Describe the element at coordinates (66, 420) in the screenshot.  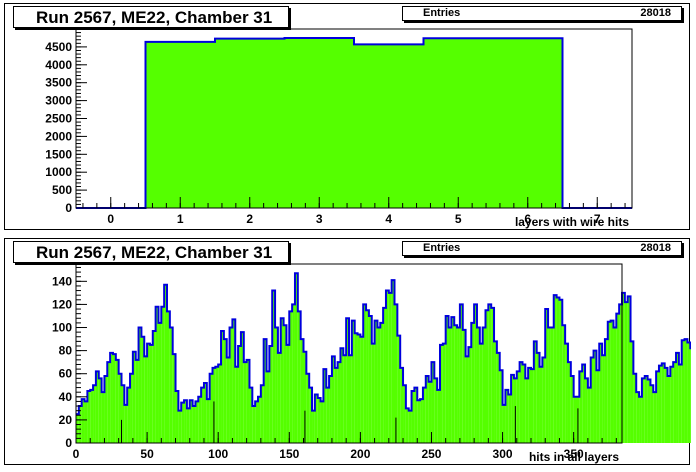
I see `y-tick-label: 20` at that location.